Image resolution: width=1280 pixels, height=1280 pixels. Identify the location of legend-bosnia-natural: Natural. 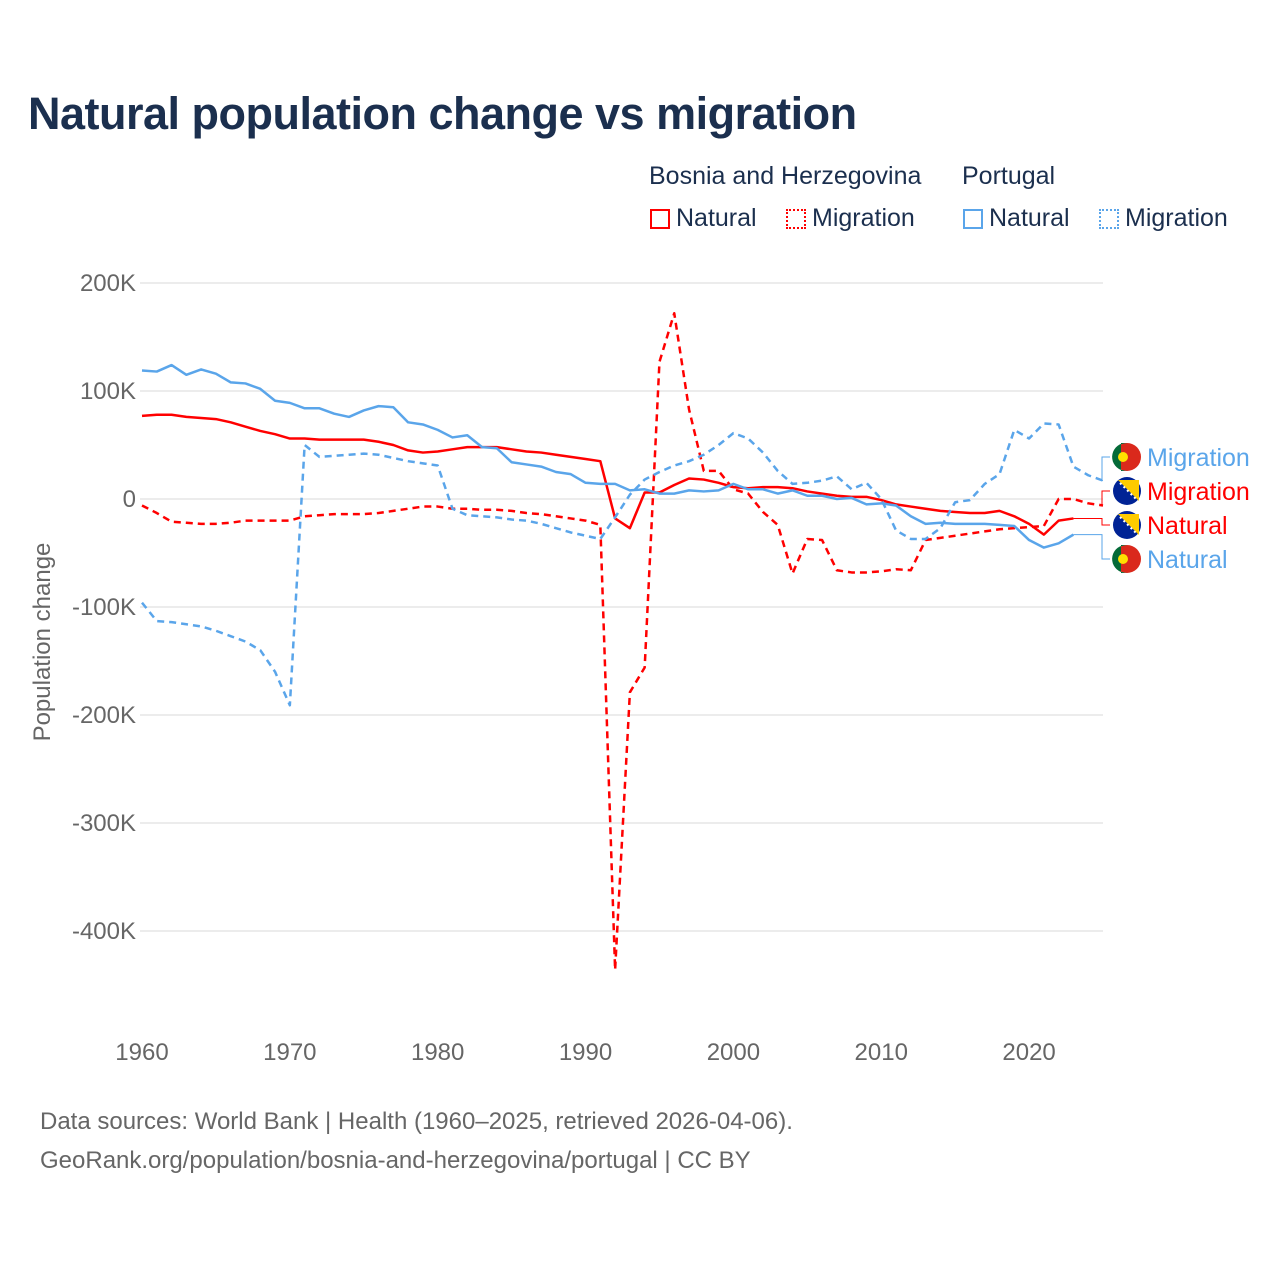
(703, 218).